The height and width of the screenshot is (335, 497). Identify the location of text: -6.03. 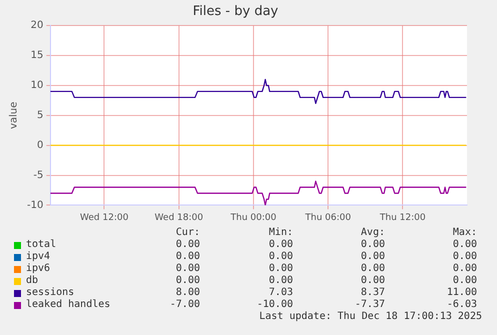
(461, 305).